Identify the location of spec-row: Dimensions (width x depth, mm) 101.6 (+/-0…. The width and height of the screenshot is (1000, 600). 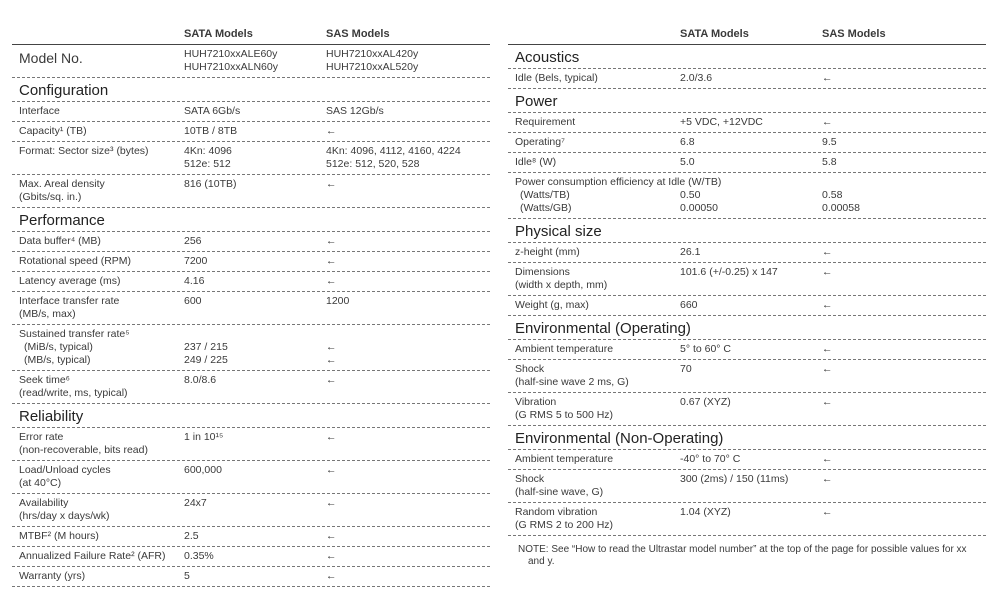
(747, 279).